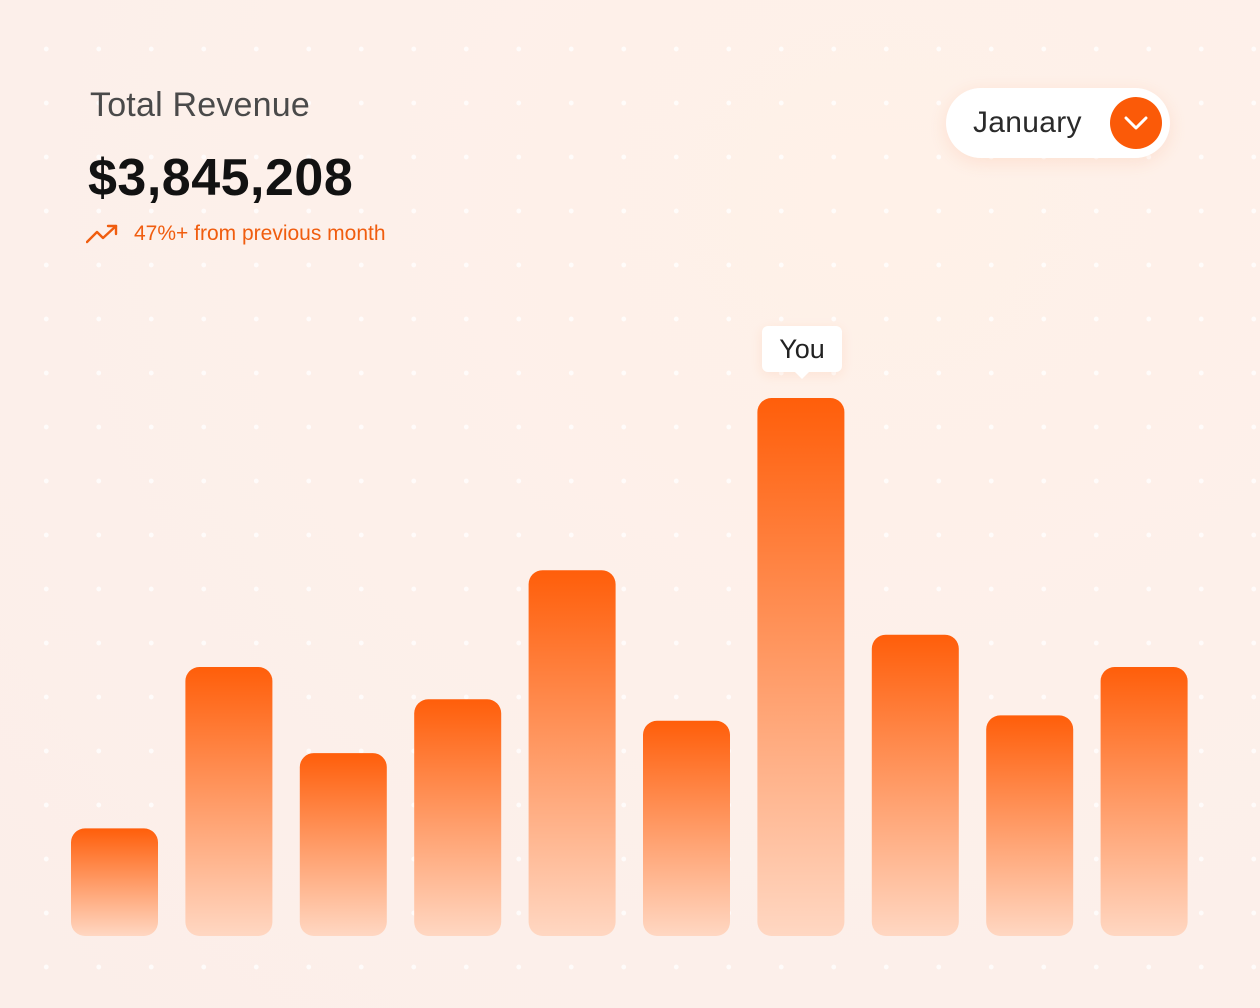 This screenshot has height=1008, width=1260. Describe the element at coordinates (260, 233) in the screenshot. I see `trend-text: 47%+ from previous month` at that location.